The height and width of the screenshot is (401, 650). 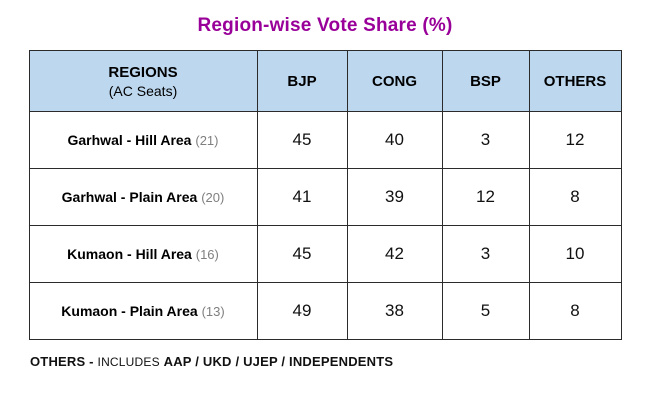 I want to click on region-seats: (20), so click(x=213, y=197).